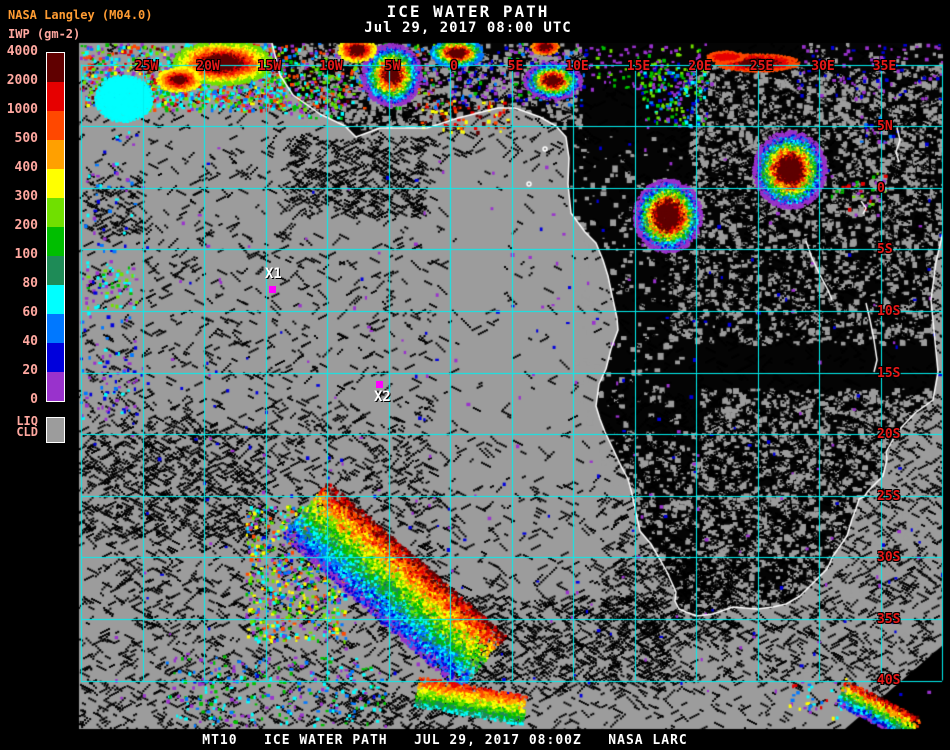 This screenshot has width=950, height=750. I want to click on colorbar-tick-400: 400, so click(26, 167).